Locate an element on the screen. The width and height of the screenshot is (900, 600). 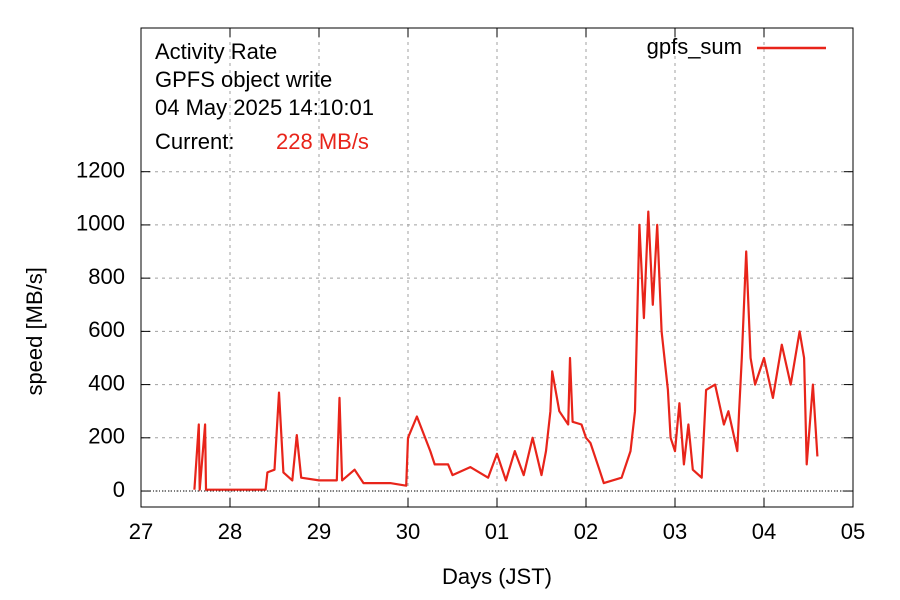
current-label: Current: is located at coordinates (194, 141).